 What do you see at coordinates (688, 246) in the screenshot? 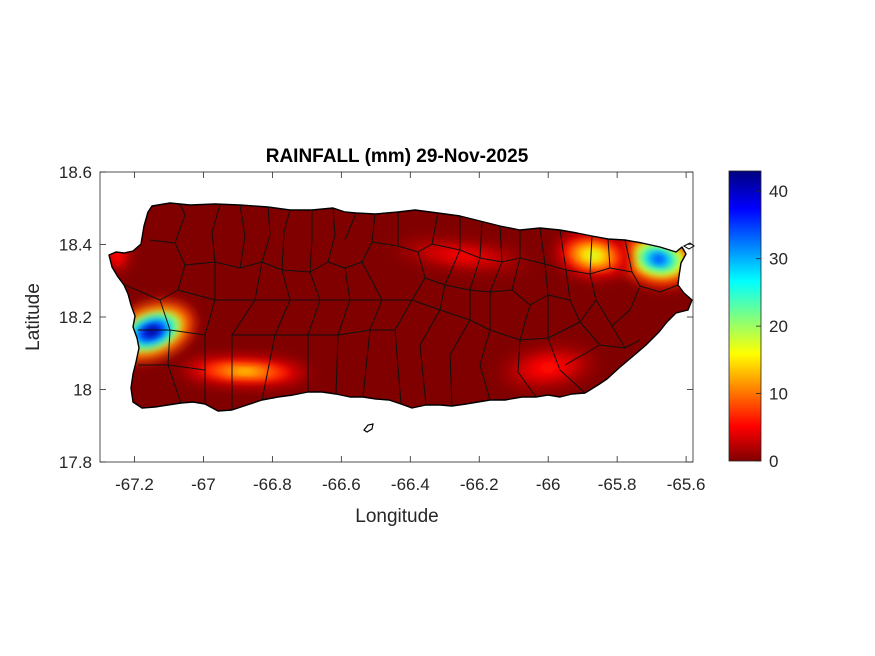
I see `small-island-east` at bounding box center [688, 246].